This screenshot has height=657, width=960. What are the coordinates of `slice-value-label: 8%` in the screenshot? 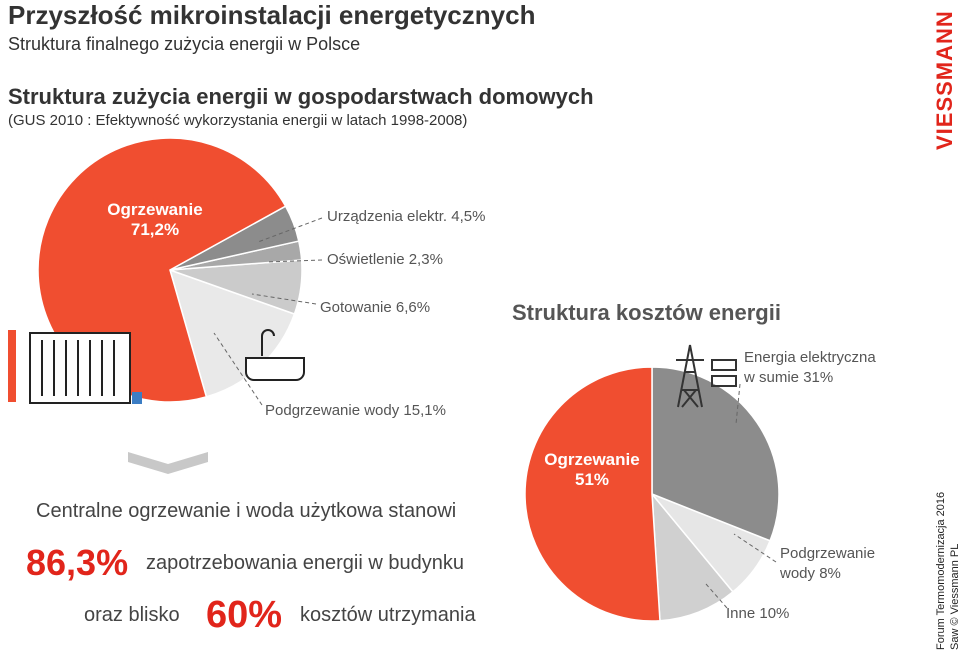 It's located at (830, 573).